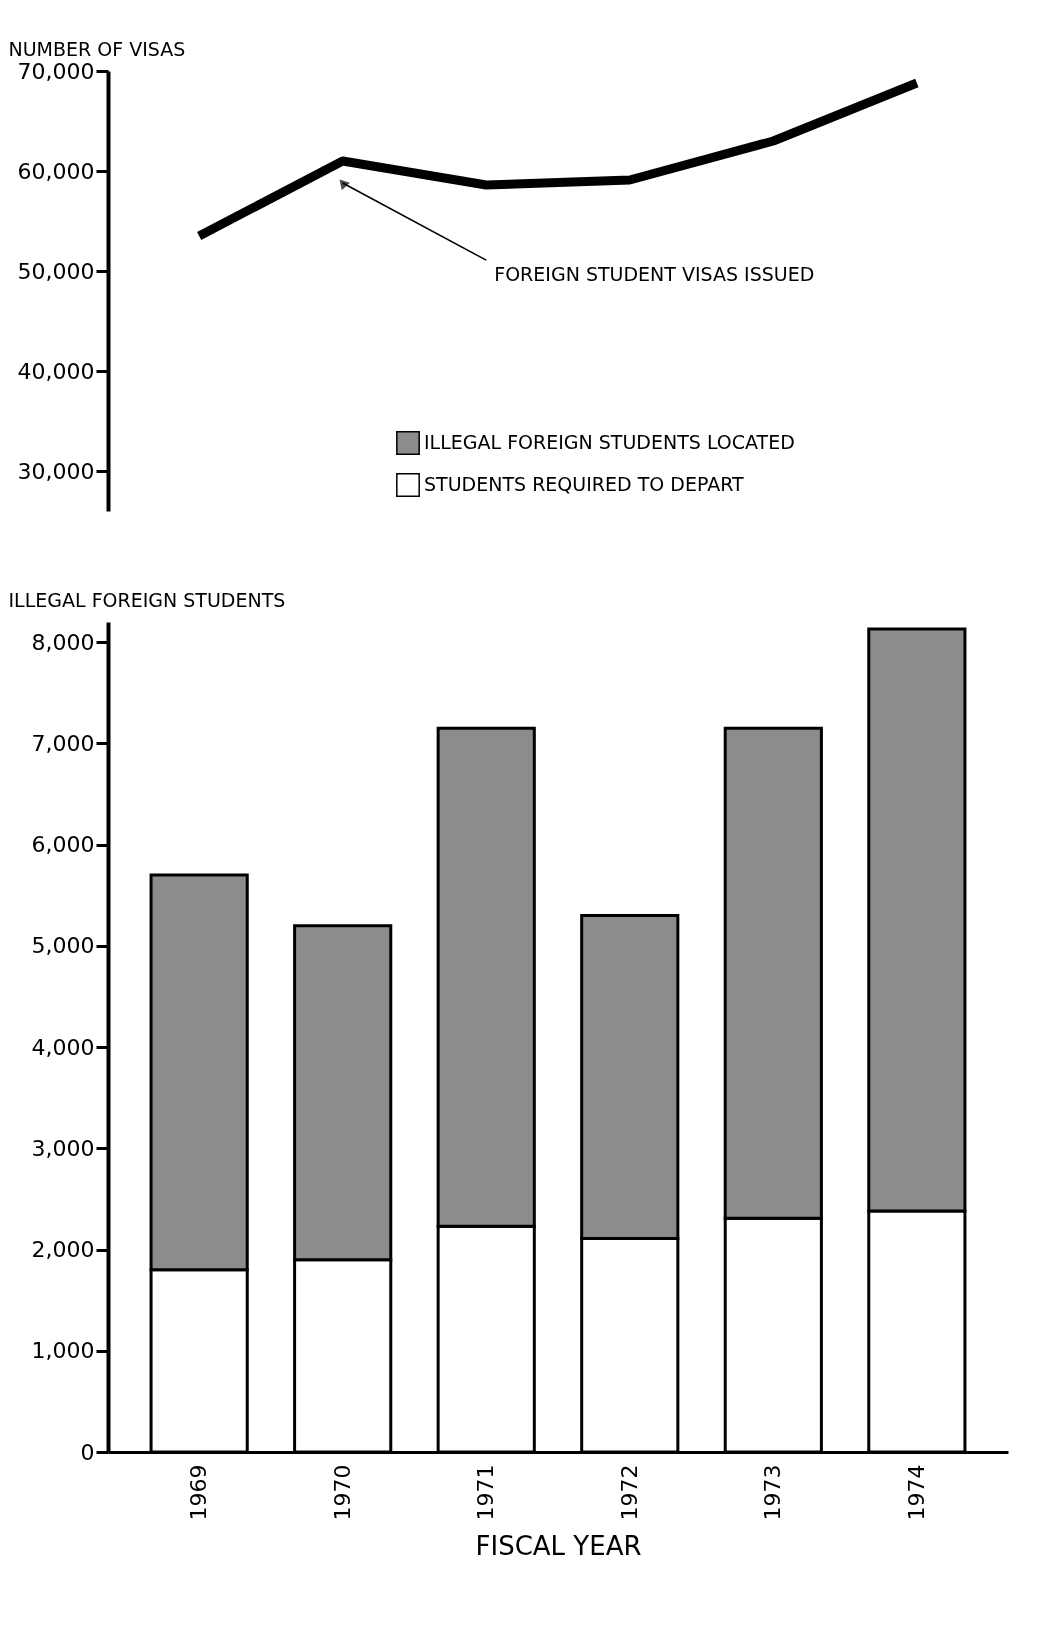  Describe the element at coordinates (147, 599) in the screenshot. I see `y-axis-title: ILLEGAL FOREIGN STUDENTS` at that location.